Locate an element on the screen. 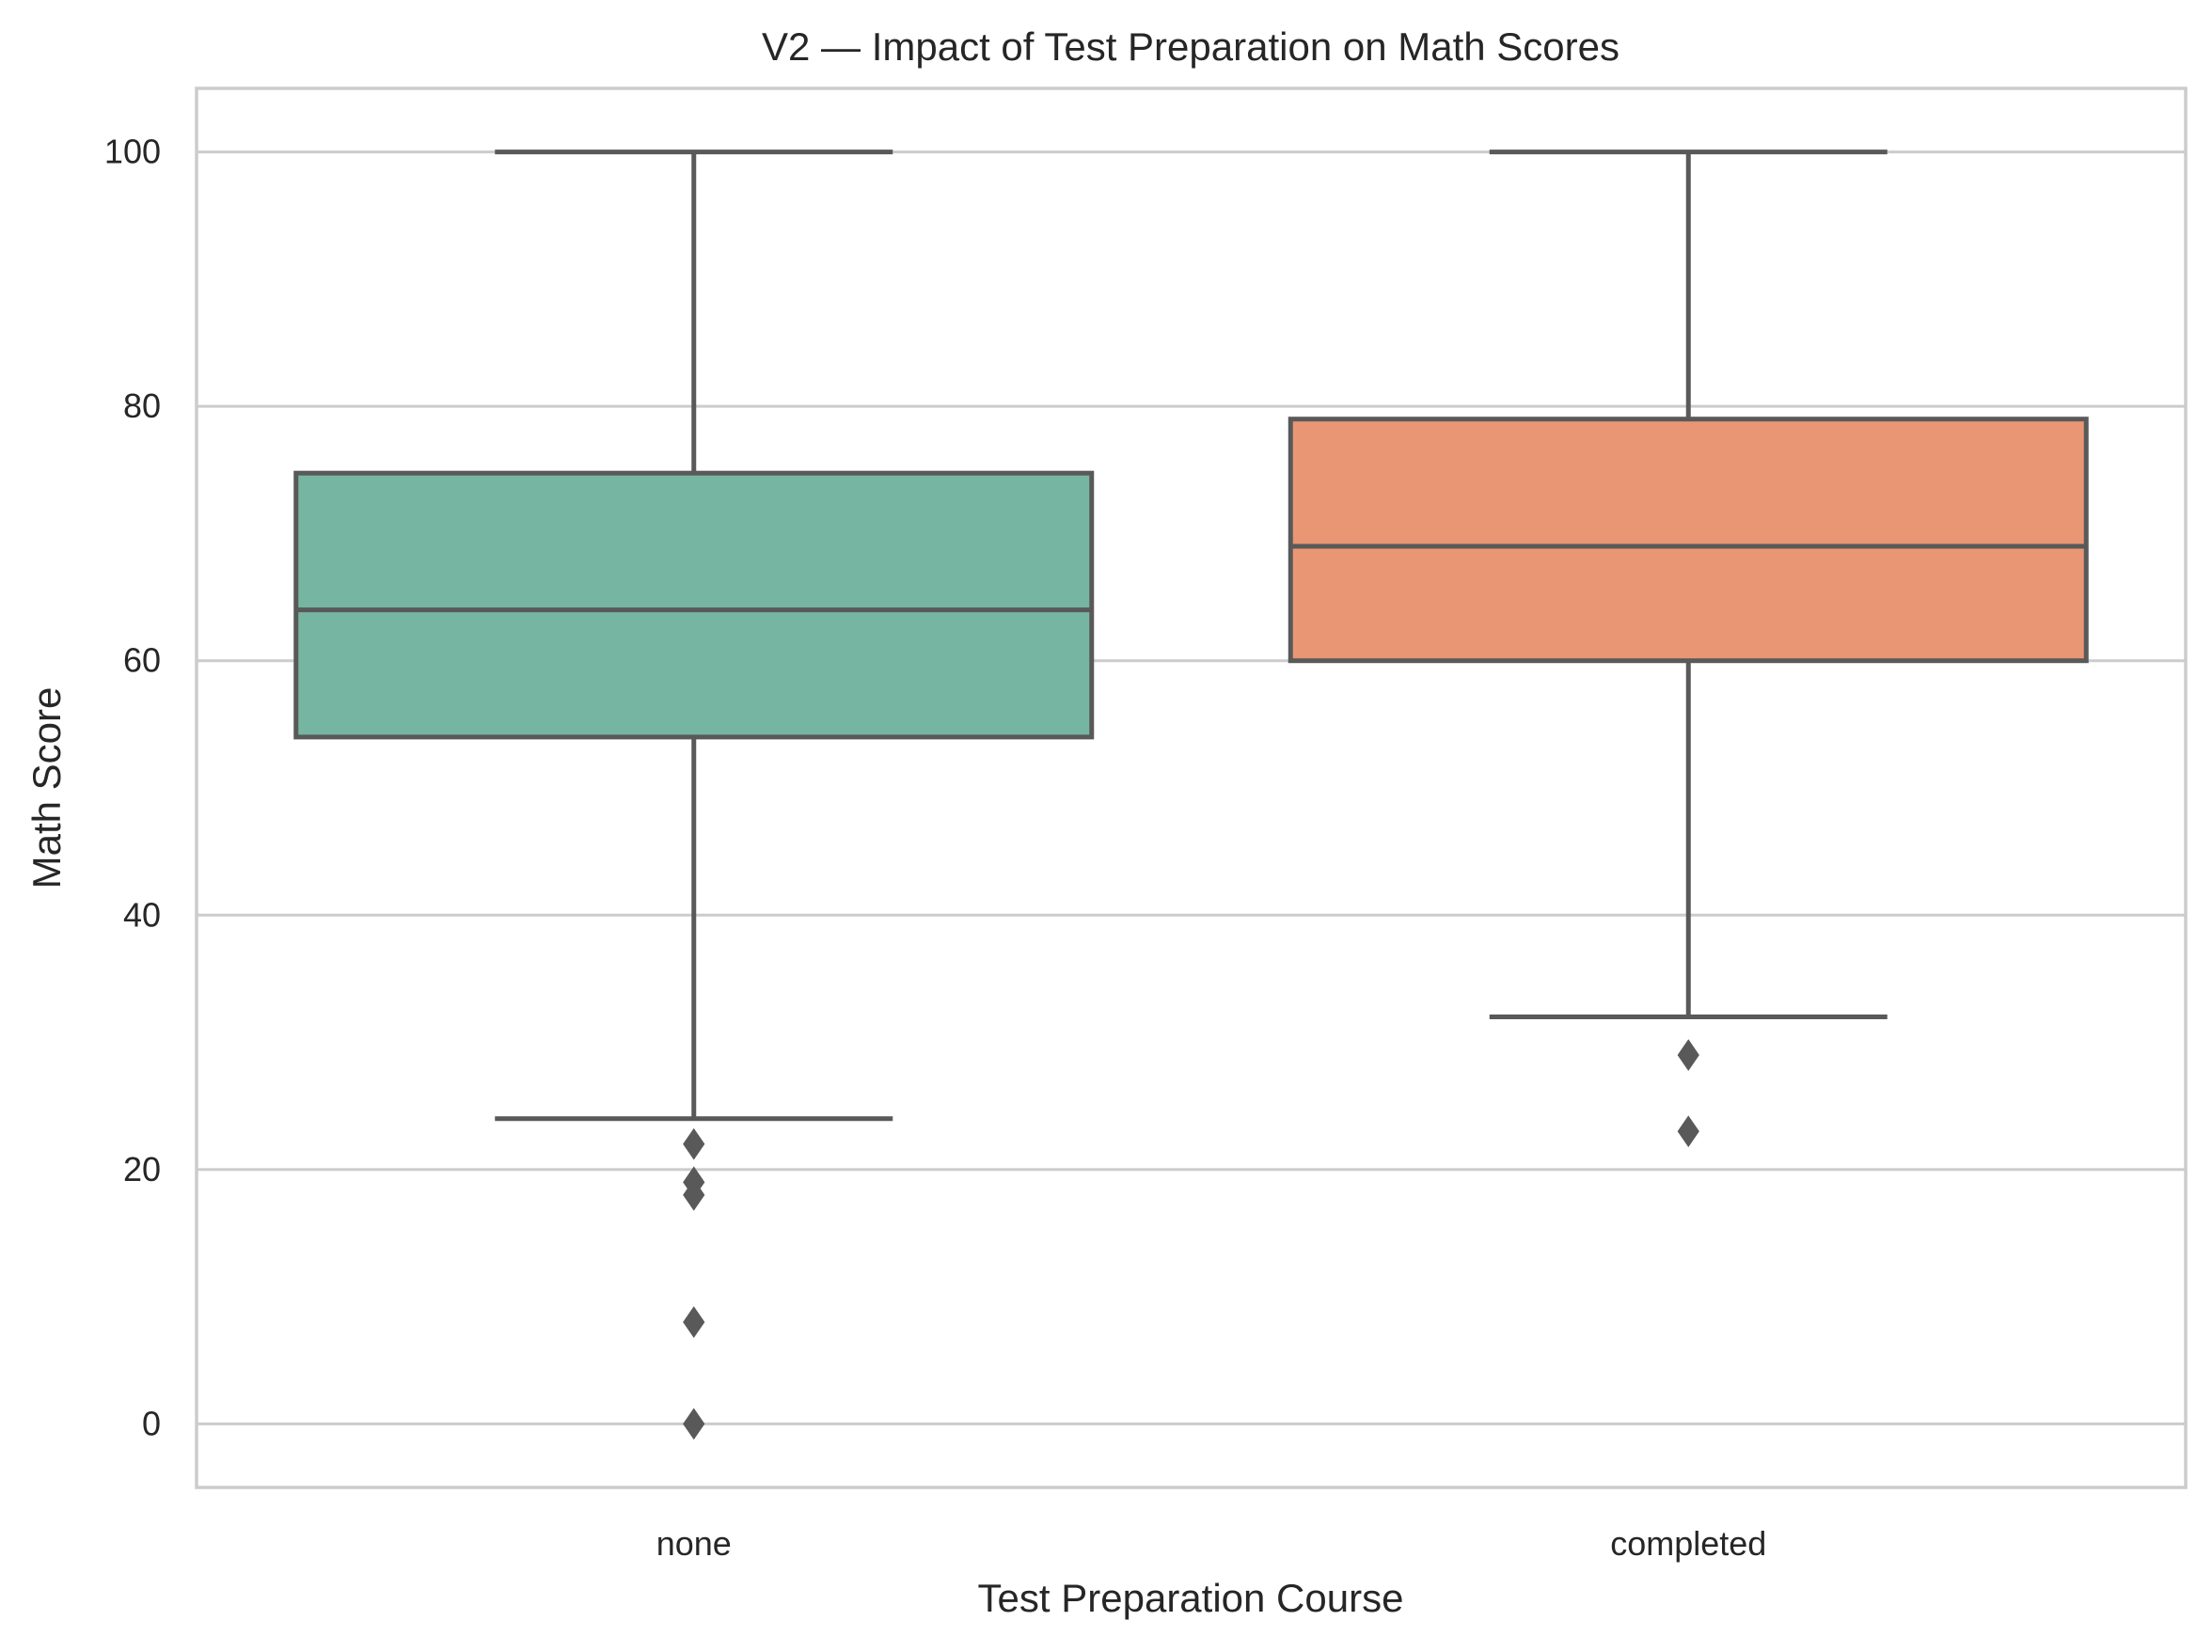  y-tick-label: 80 is located at coordinates (142, 406).